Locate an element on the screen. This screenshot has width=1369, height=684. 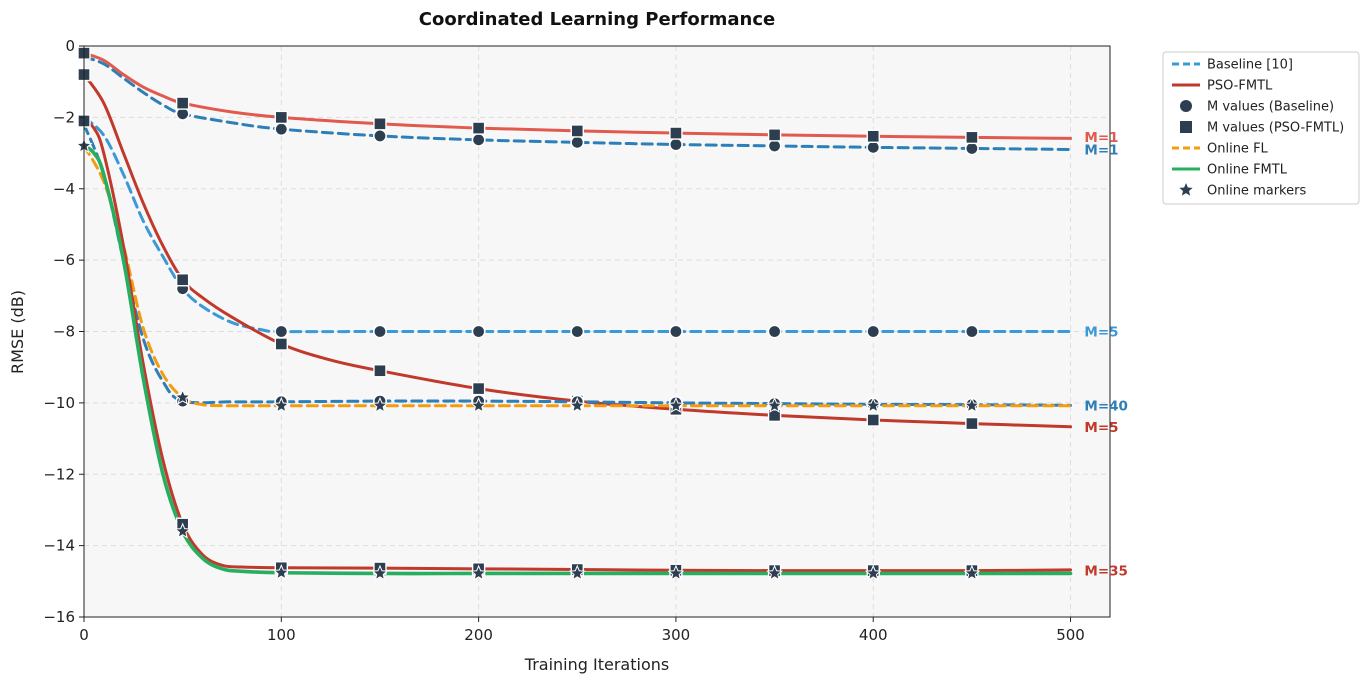
legend-label: Baseline [10] is located at coordinates (1250, 65).